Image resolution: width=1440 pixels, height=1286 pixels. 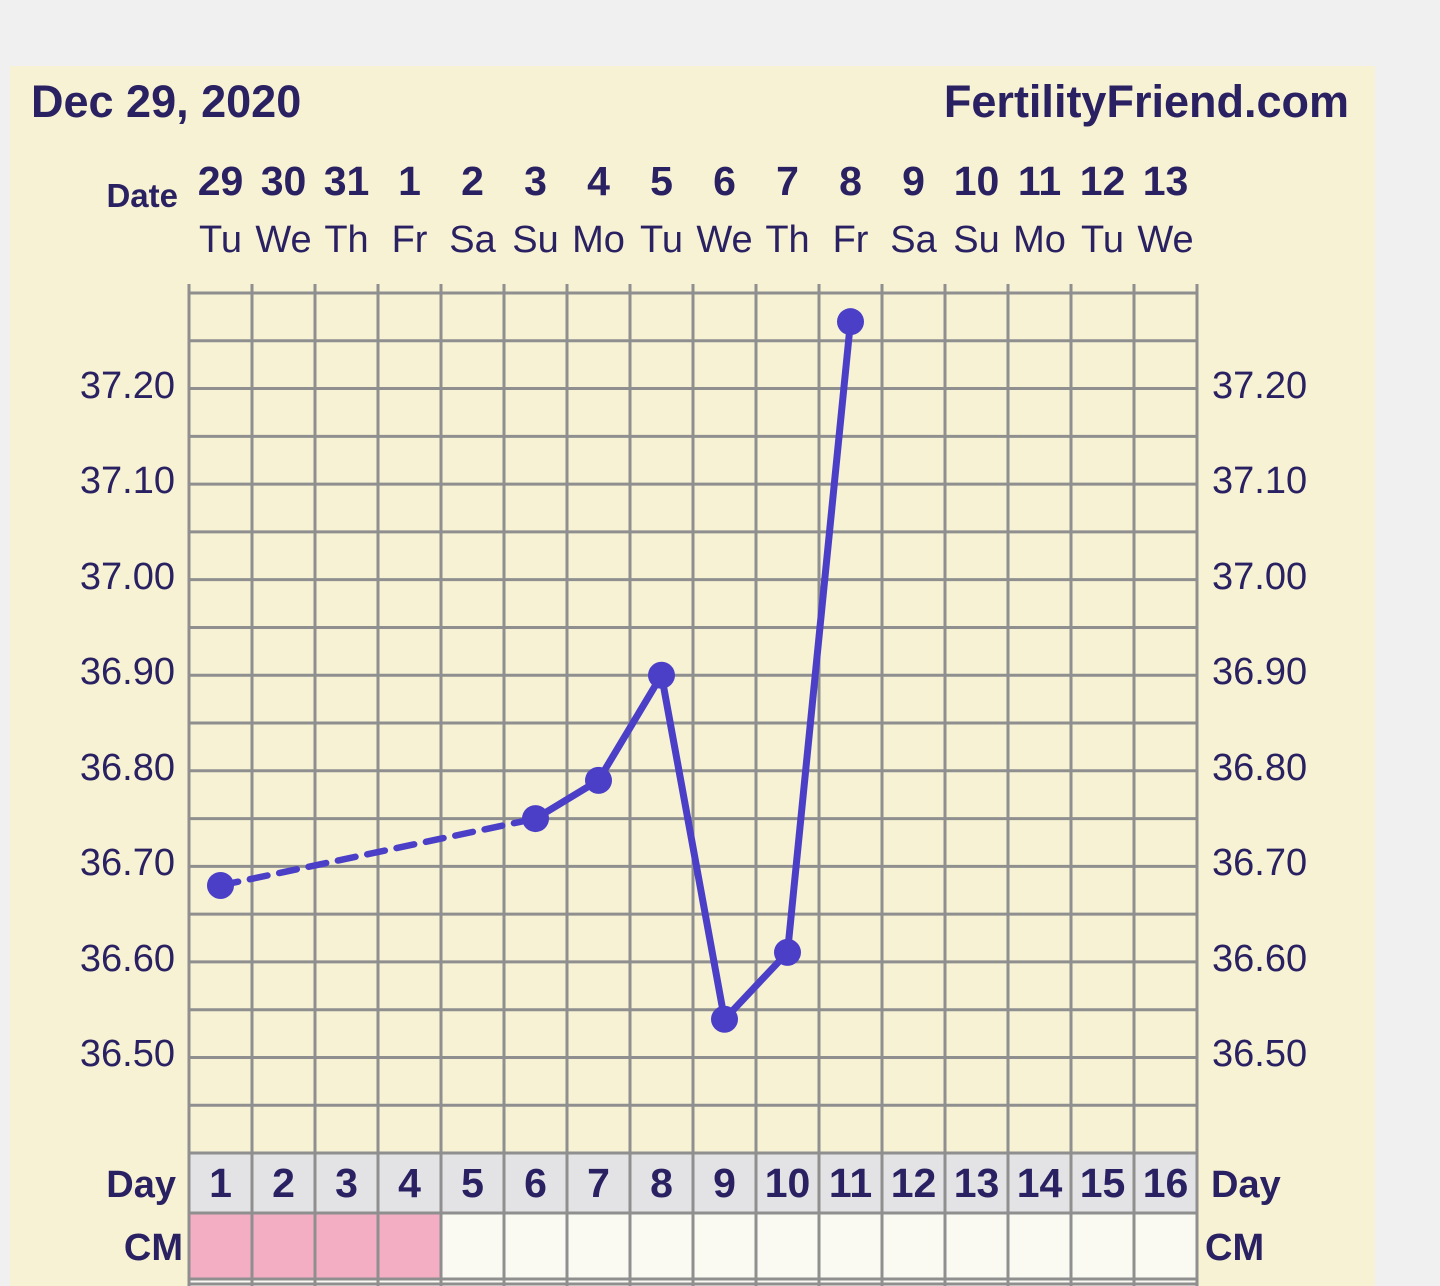 What do you see at coordinates (1235, 1248) in the screenshot?
I see `cm-row-label-right: CM` at bounding box center [1235, 1248].